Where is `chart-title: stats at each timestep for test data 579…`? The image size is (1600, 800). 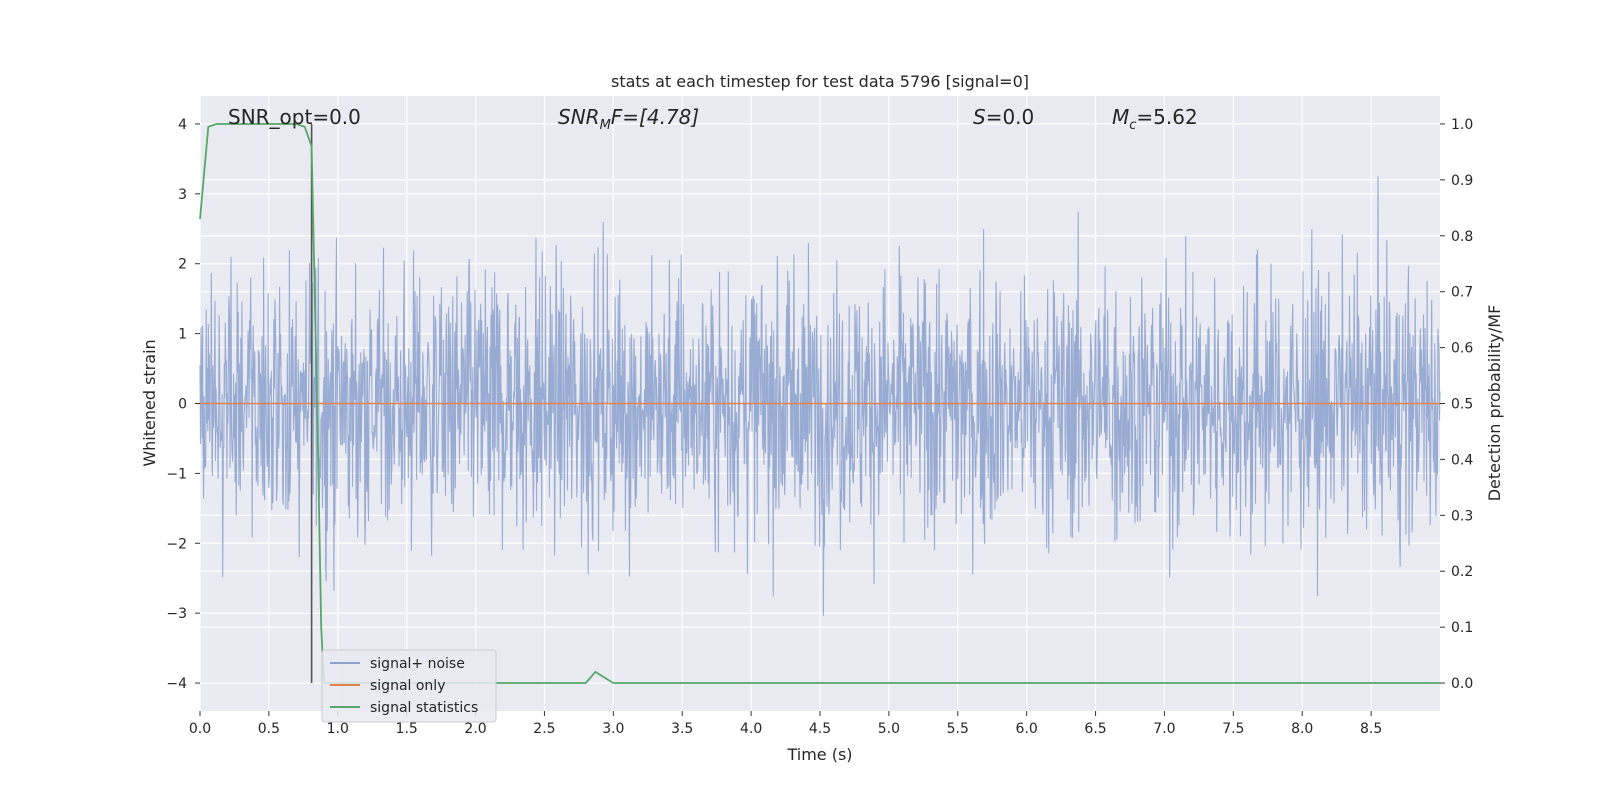 chart-title: stats at each timestep for test data 579… is located at coordinates (820, 81).